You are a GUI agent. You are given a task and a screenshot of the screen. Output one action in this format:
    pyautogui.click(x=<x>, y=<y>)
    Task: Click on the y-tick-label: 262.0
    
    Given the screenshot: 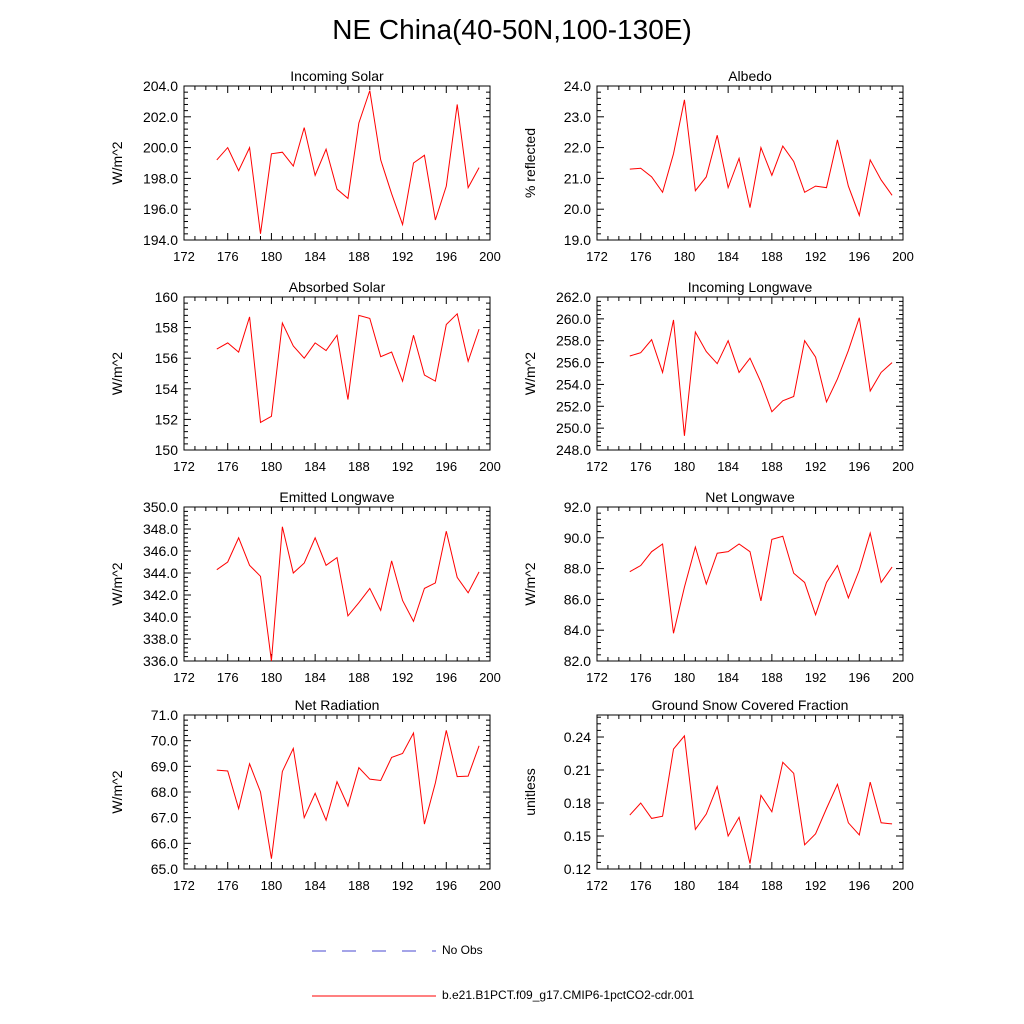 What is the action you would take?
    pyautogui.click(x=573, y=297)
    